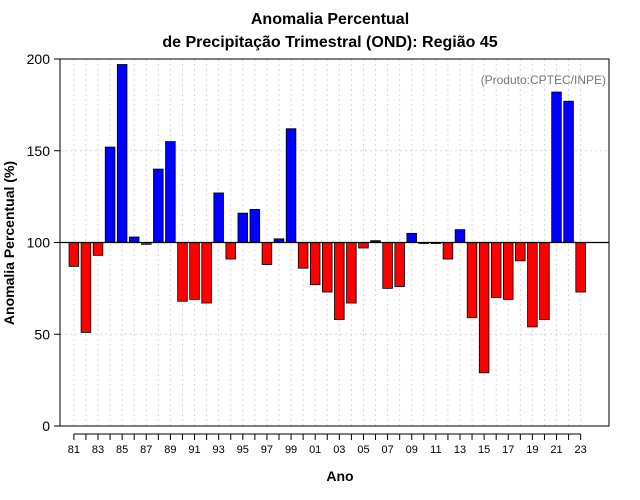  I want to click on x-tick-label: 17, so click(508, 450).